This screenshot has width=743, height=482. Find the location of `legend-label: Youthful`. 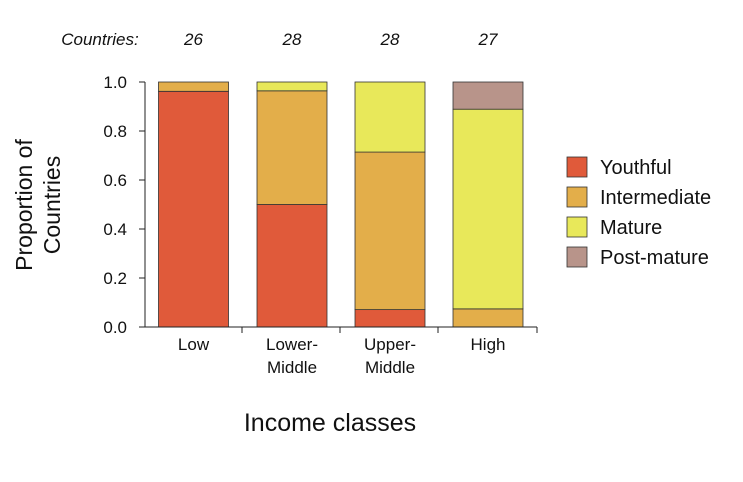

legend-label: Youthful is located at coordinates (636, 168).